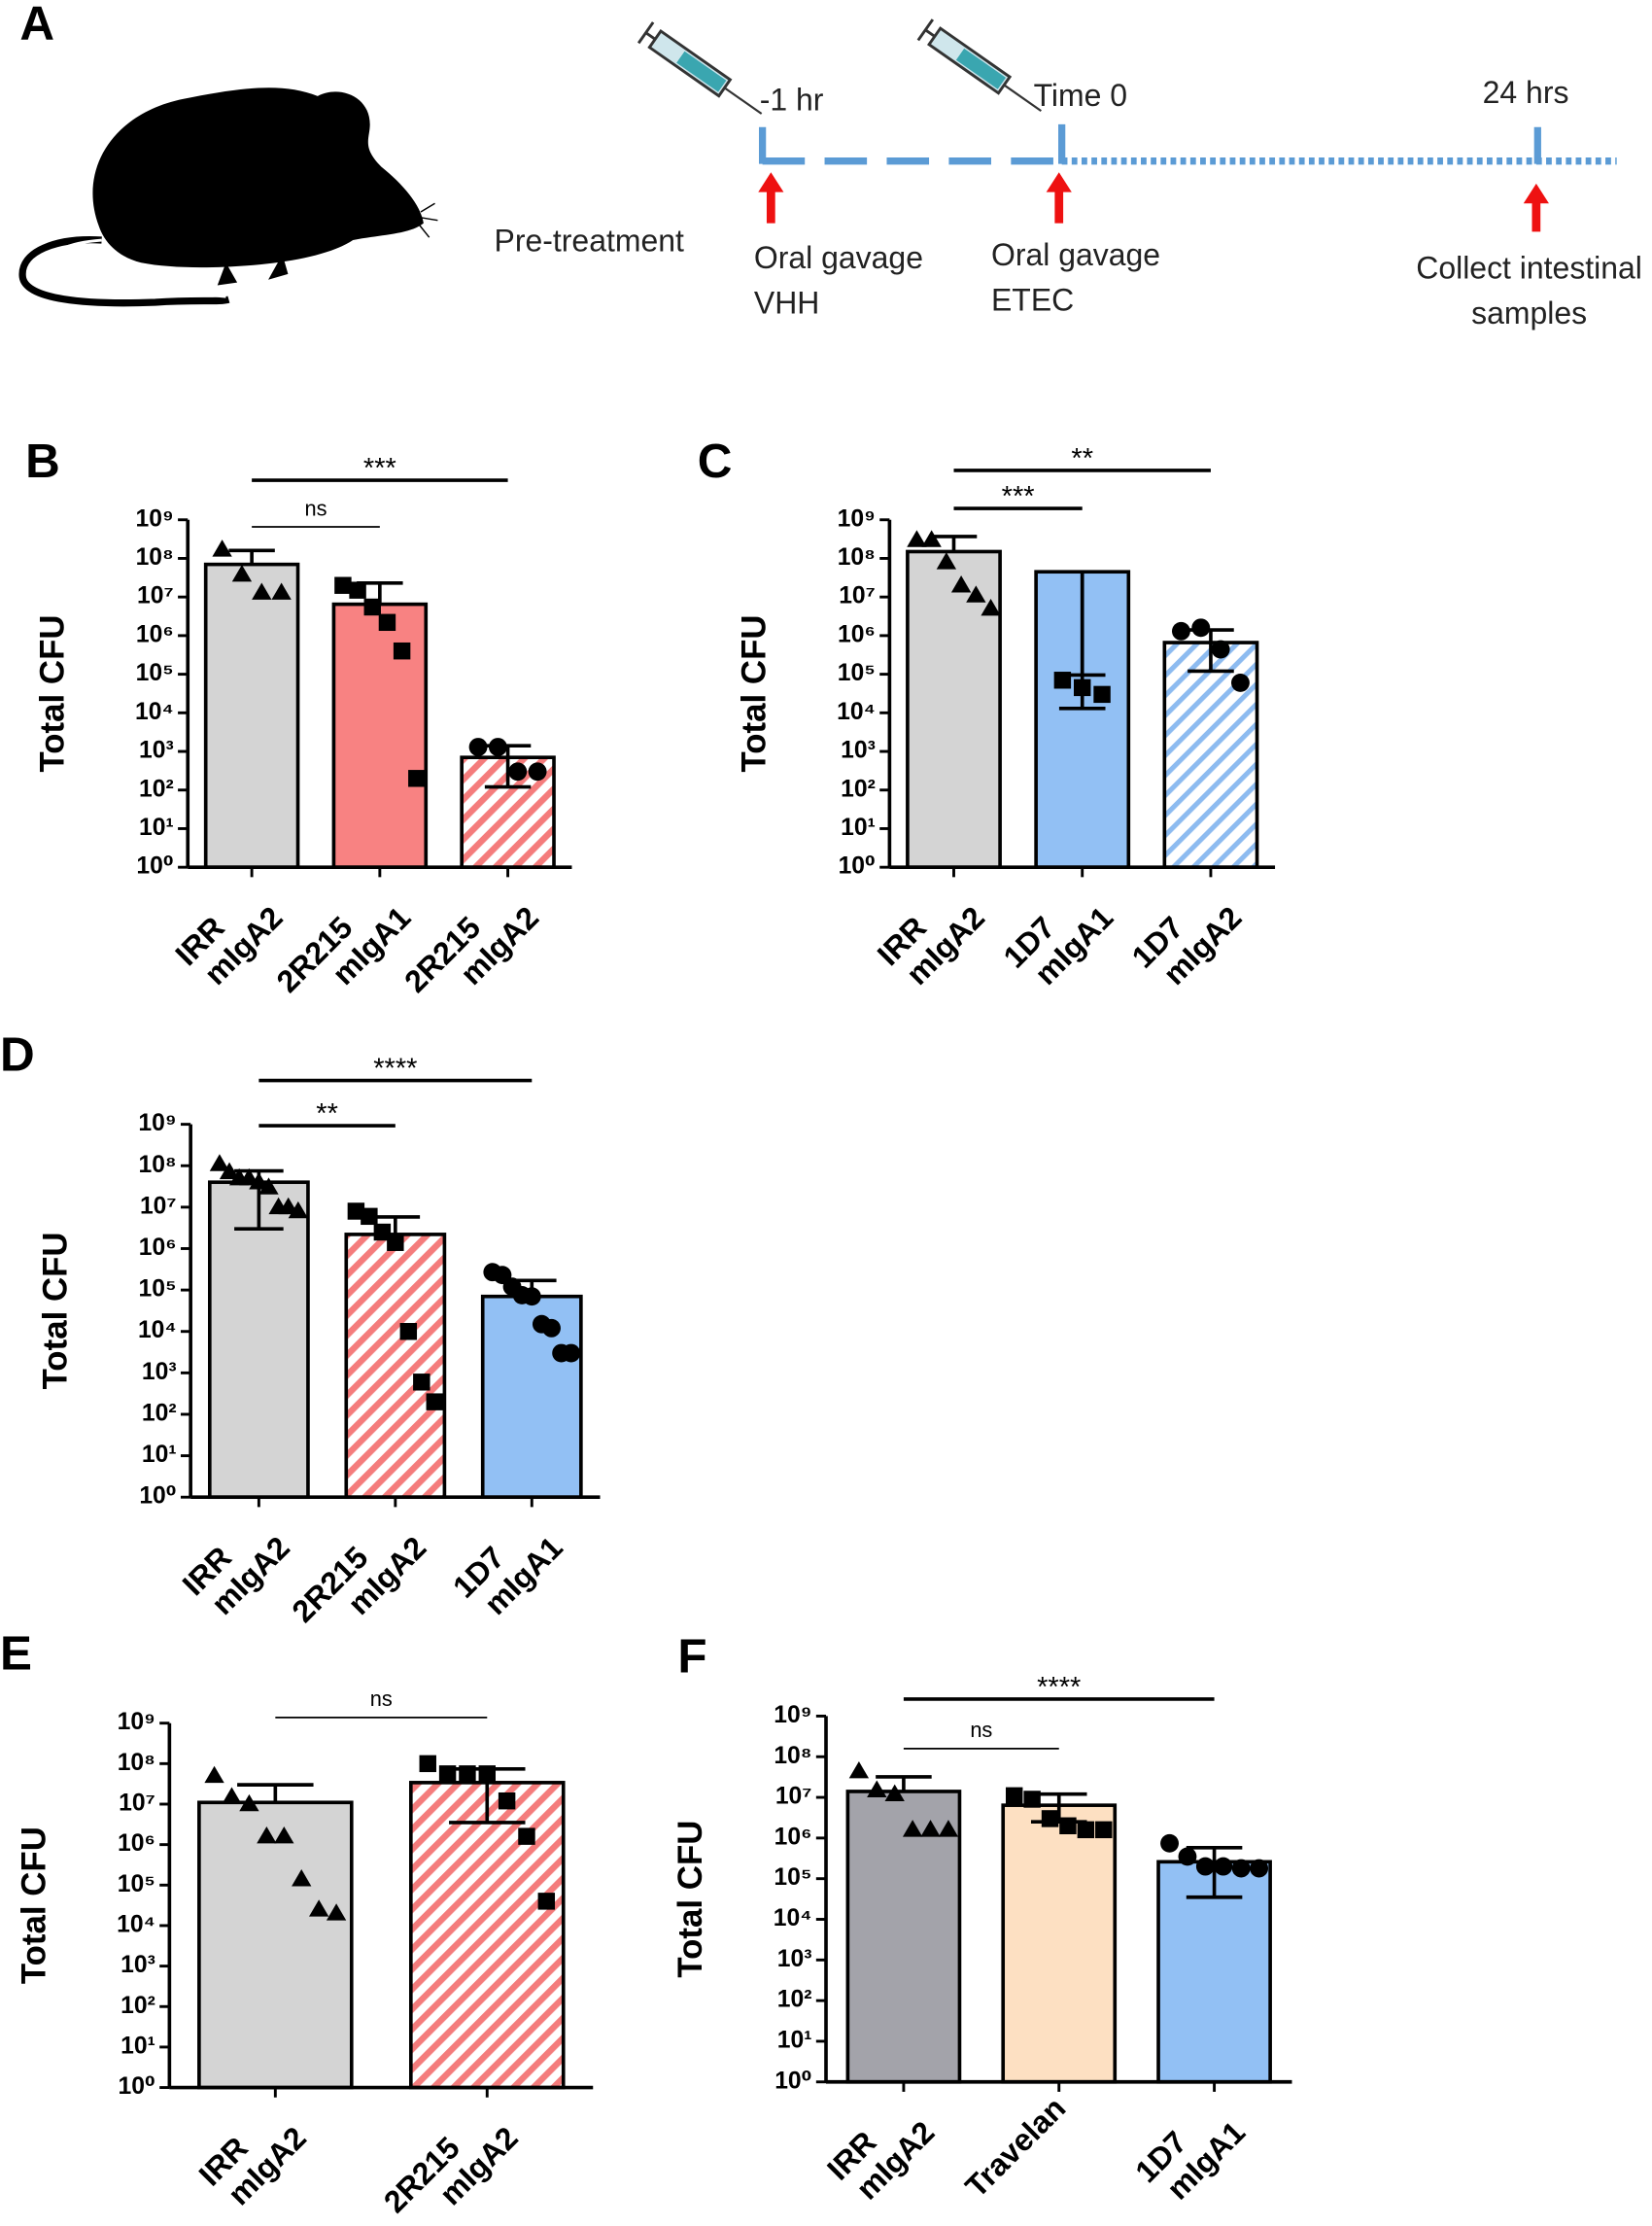 The height and width of the screenshot is (2226, 1652). Describe the element at coordinates (590, 242) in the screenshot. I see `pretreatment-label: Pre-treatment` at that location.